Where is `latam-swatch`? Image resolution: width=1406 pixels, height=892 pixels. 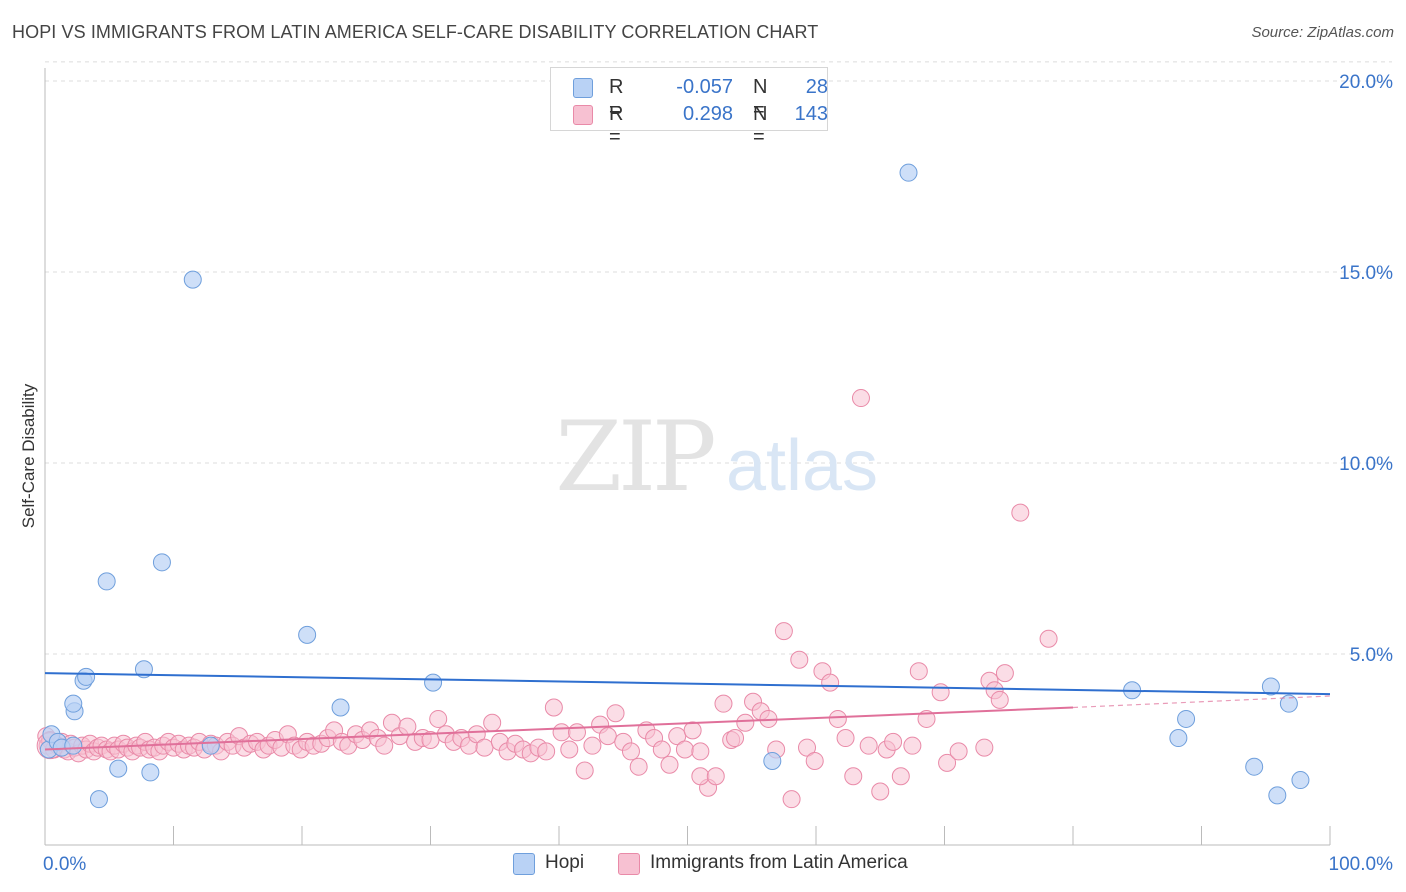
latam-swatch is located at coordinates (583, 115).